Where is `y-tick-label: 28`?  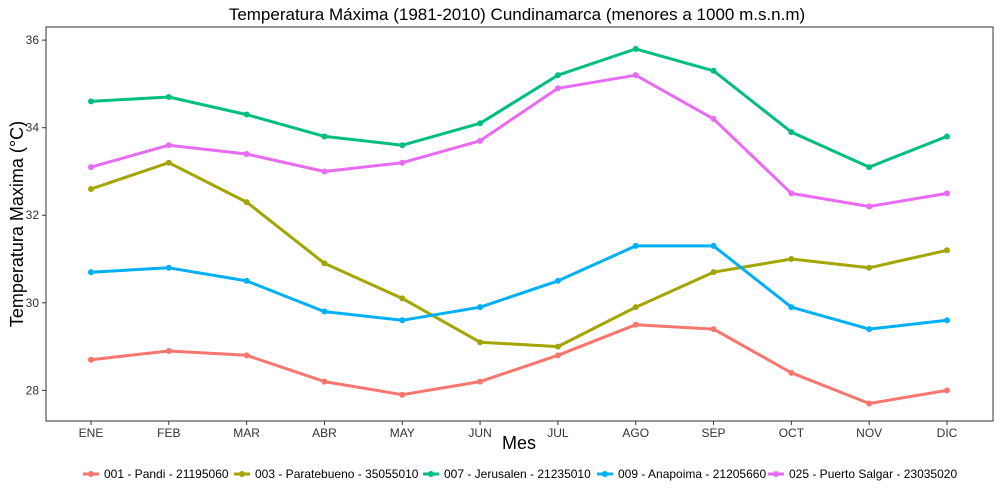
y-tick-label: 28 is located at coordinates (33, 390).